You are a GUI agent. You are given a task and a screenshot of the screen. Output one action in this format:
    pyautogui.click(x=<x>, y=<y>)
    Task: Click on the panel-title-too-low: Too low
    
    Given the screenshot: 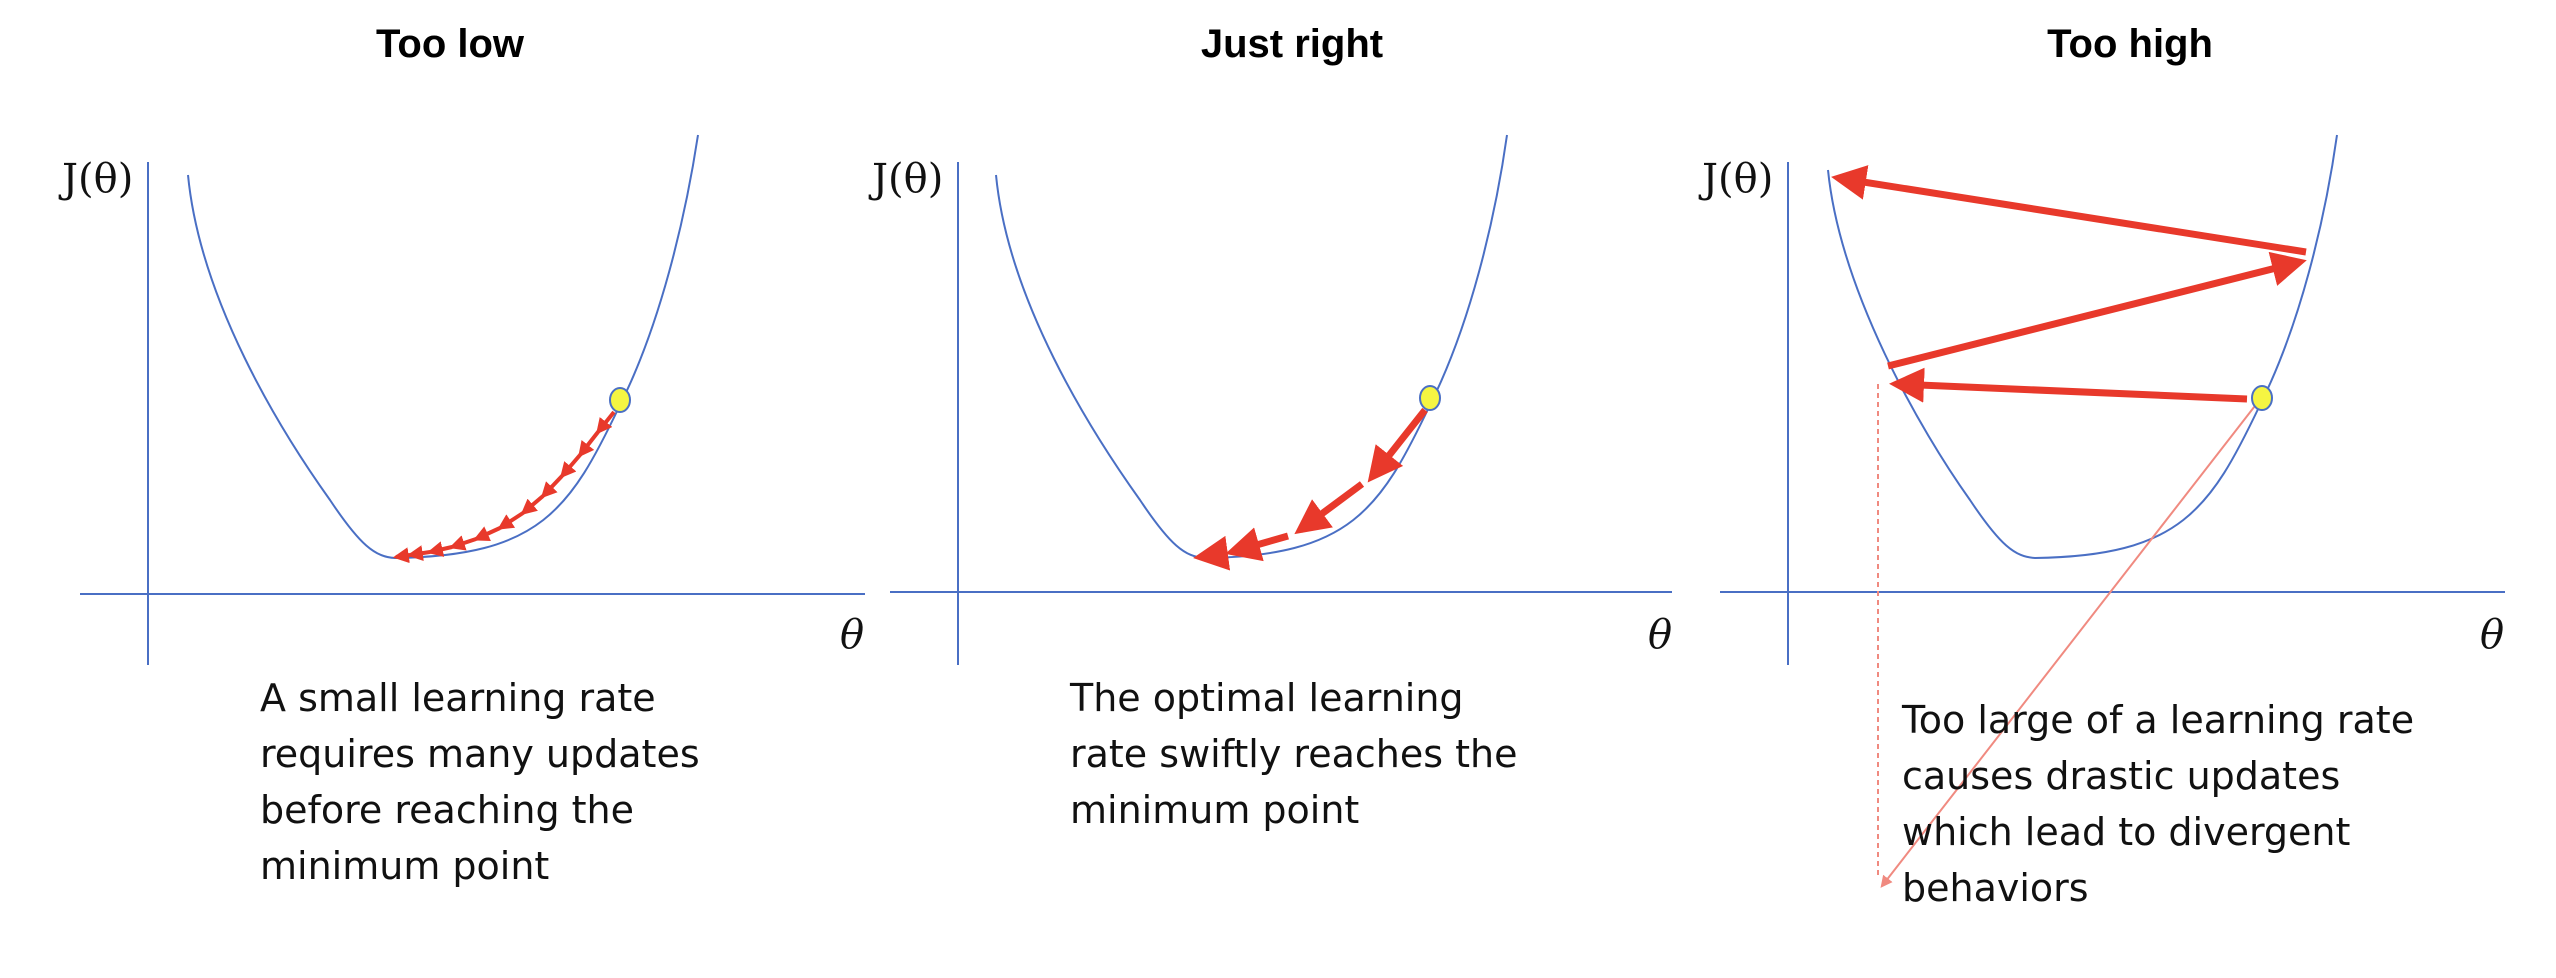 What is the action you would take?
    pyautogui.click(x=450, y=44)
    